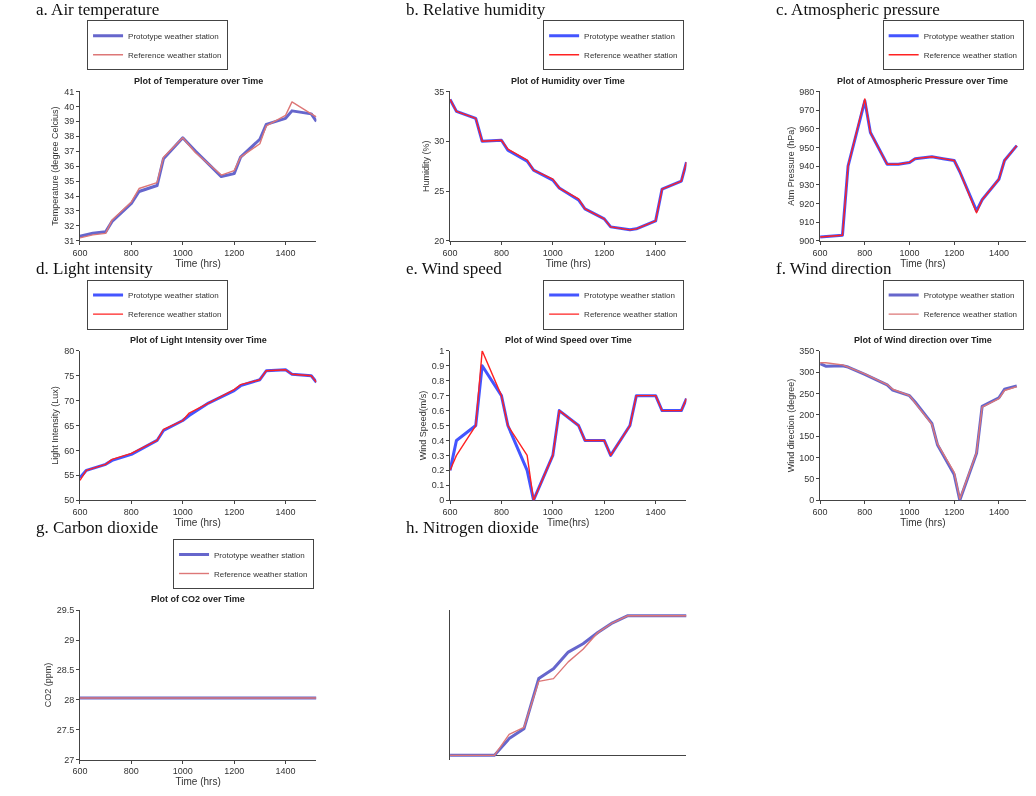  I want to click on y-tick-label: 25, so click(439, 191).